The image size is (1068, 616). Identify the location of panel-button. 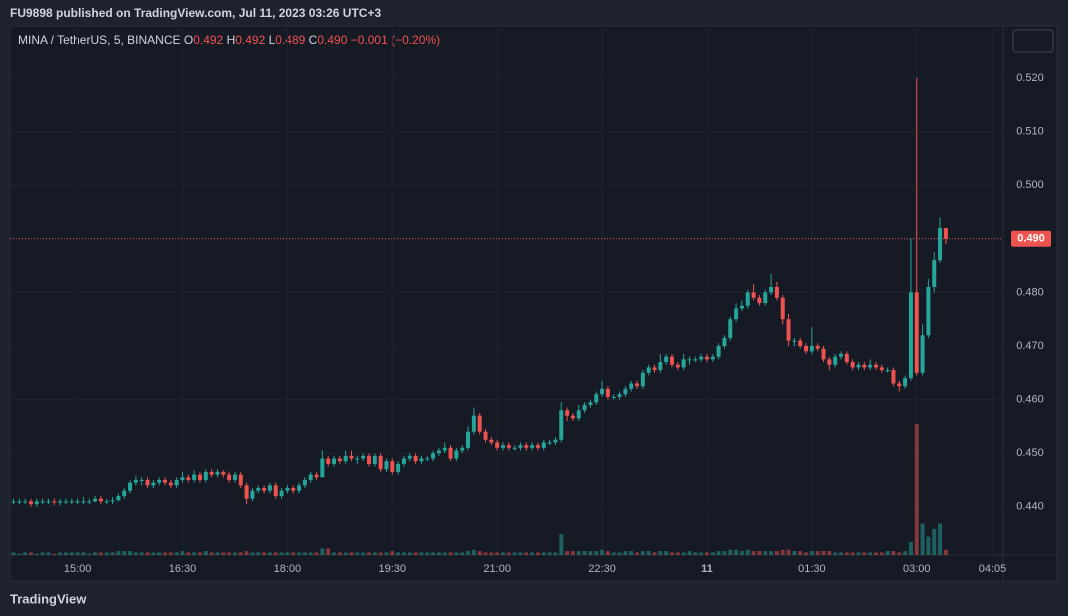
(1033, 41).